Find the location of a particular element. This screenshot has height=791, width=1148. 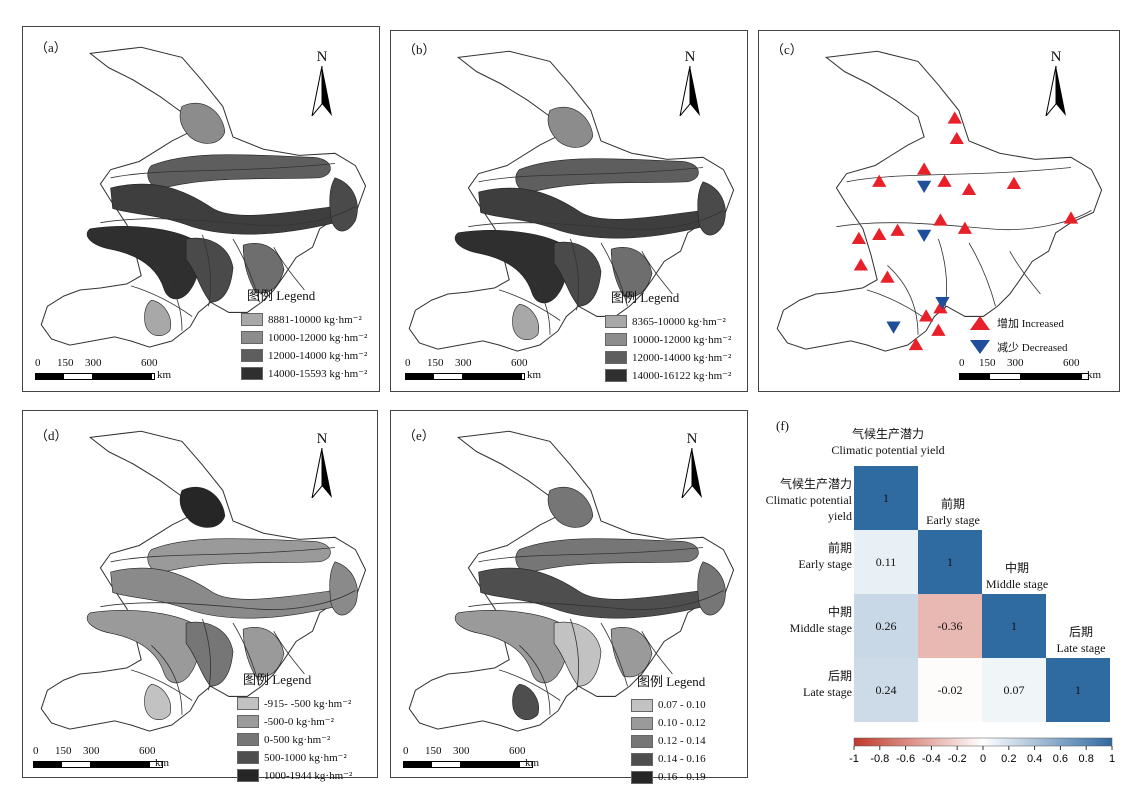

increased-triangle-icon is located at coordinates (980, 323).